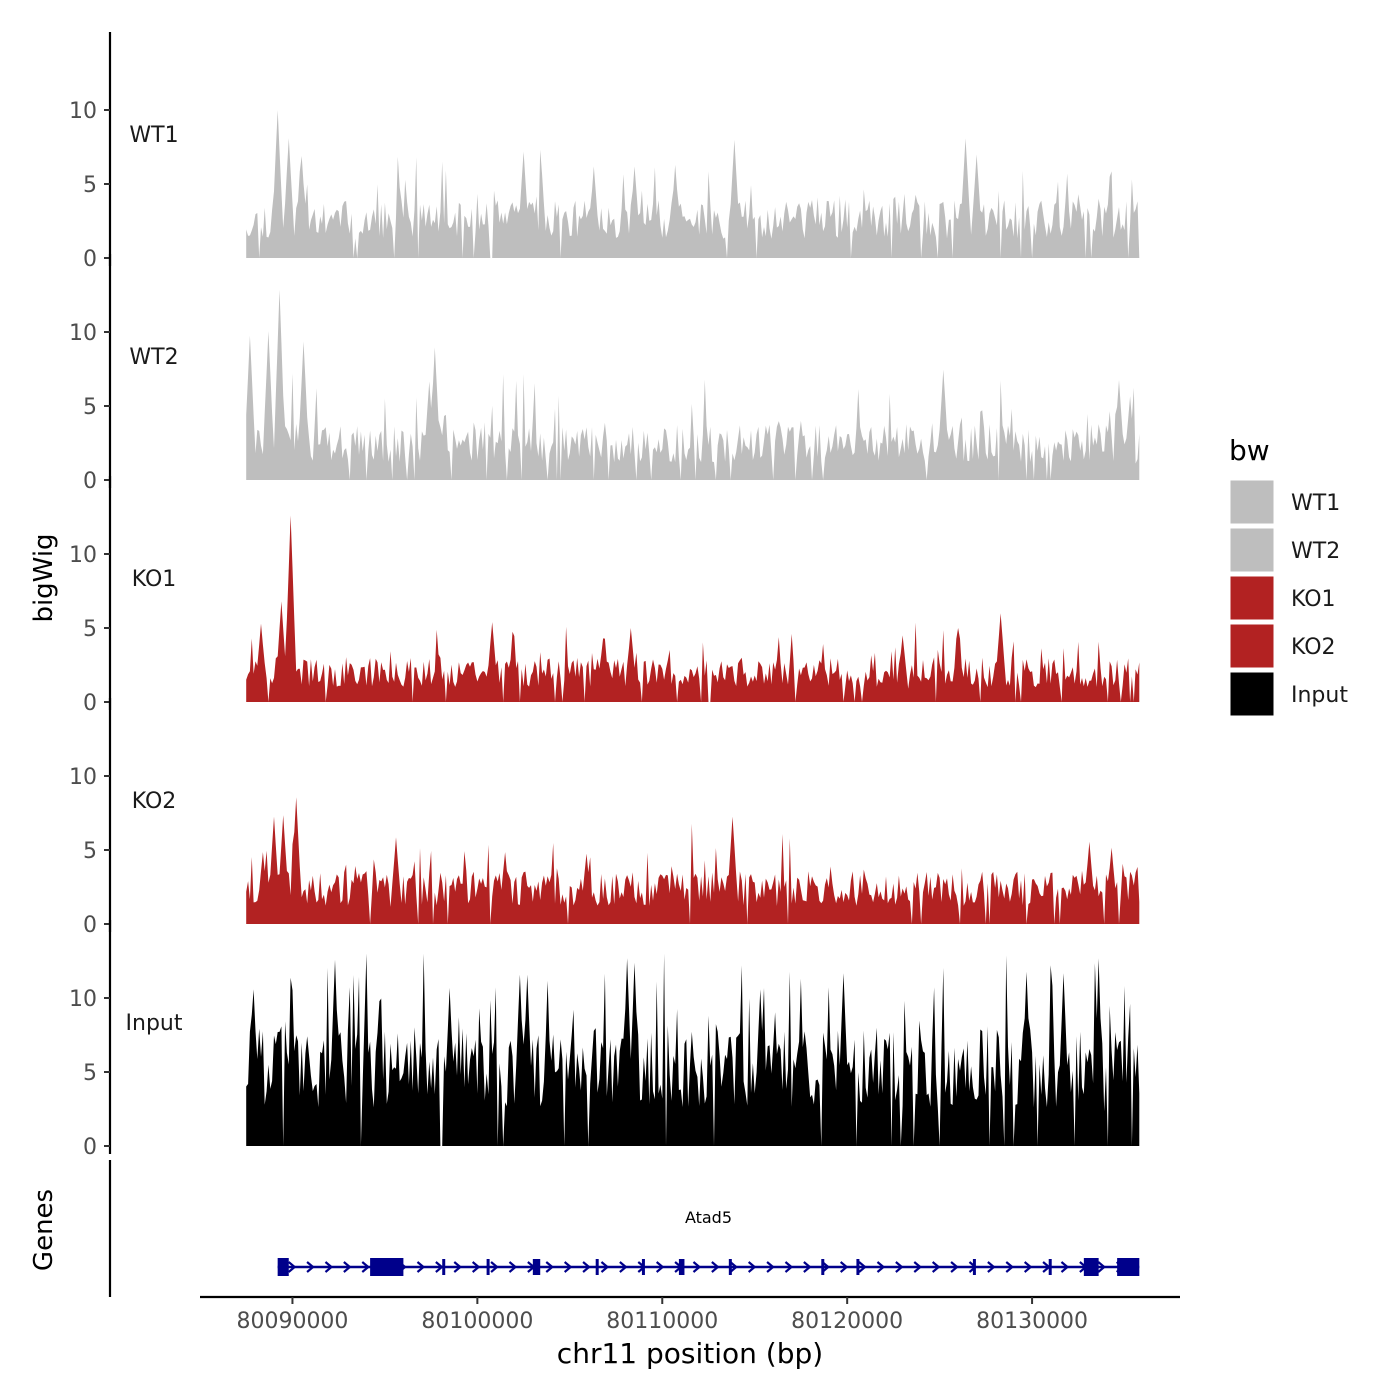 Image resolution: width=1400 pixels, height=1400 pixels. What do you see at coordinates (1288, 575) in the screenshot?
I see `legend: bw WT1 WT2 KO1 KO2 Input` at bounding box center [1288, 575].